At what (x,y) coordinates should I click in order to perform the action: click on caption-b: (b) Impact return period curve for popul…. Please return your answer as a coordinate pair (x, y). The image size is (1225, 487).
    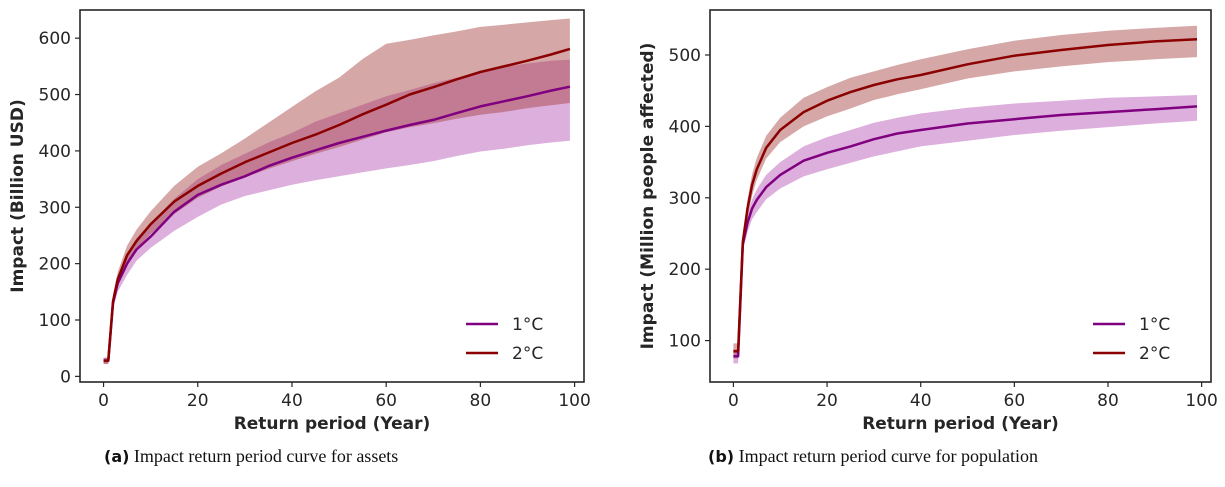
    Looking at the image, I should click on (873, 456).